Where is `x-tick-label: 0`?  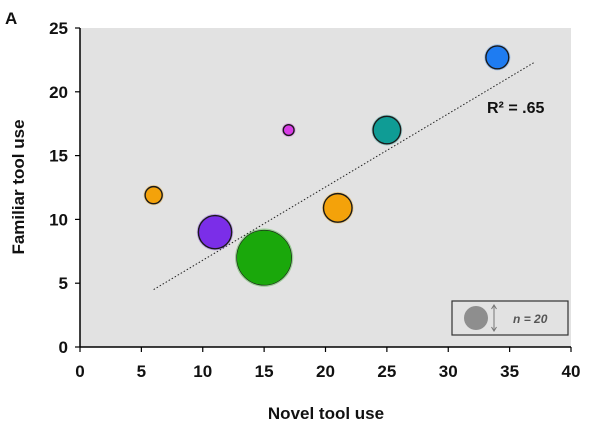
x-tick-label: 0 is located at coordinates (79, 371).